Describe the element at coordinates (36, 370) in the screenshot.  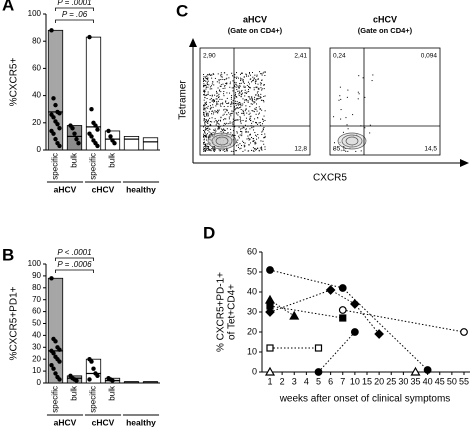
I see `y-tick-label: 10` at that location.